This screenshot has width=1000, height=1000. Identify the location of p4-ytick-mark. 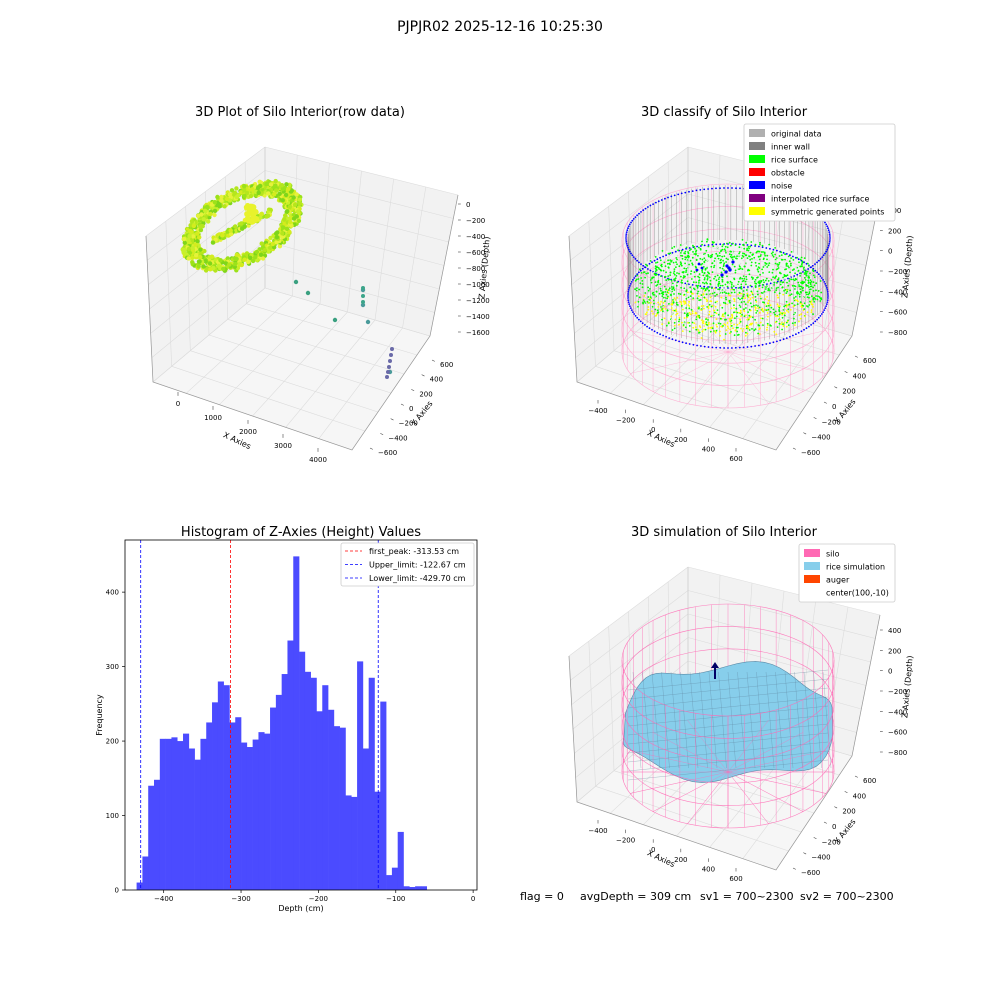
(815, 838).